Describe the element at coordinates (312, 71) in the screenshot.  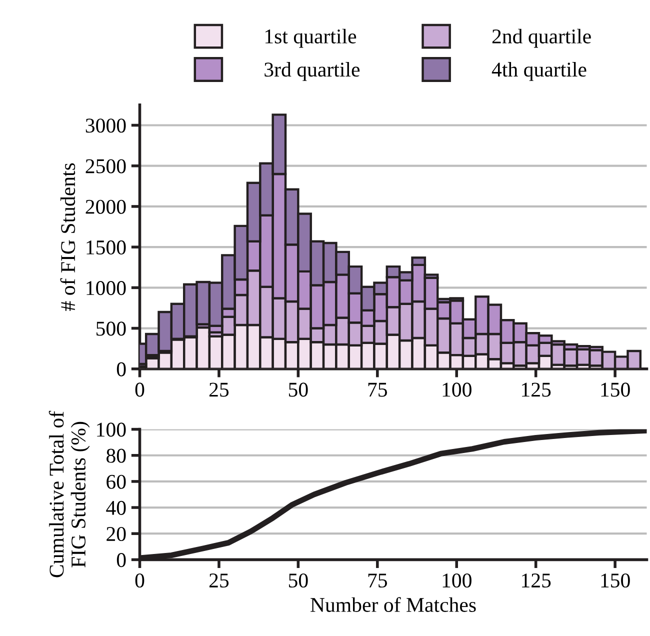
I see `legend-label: 3rd quartile` at that location.